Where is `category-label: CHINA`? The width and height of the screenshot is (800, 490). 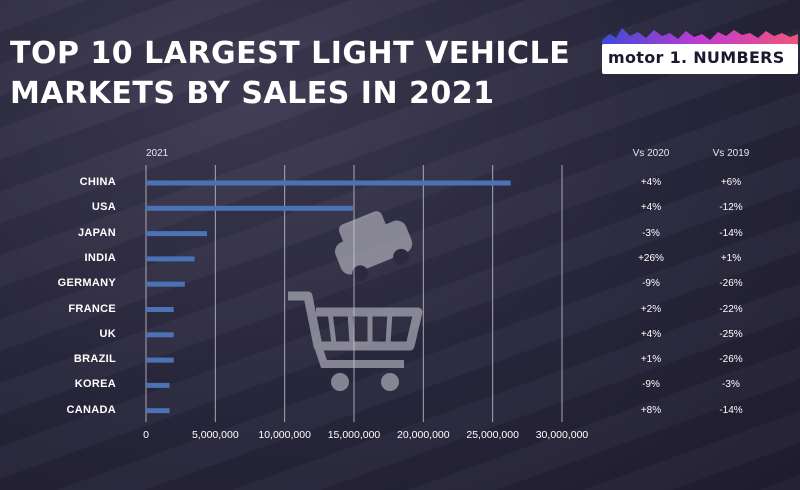 category-label: CHINA is located at coordinates (97, 182).